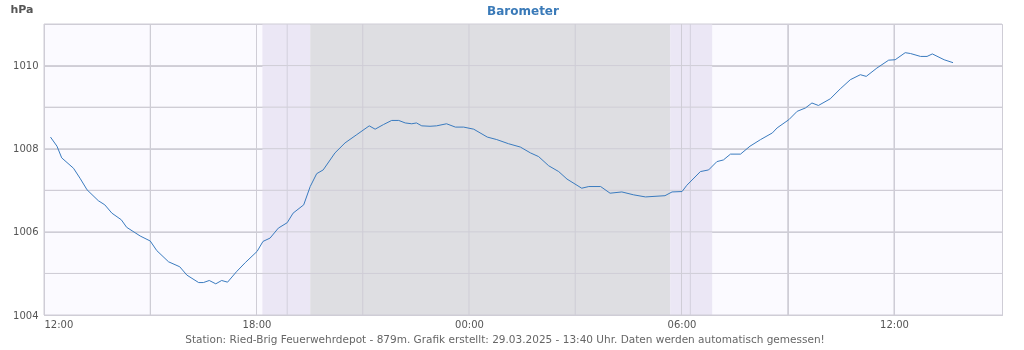 This screenshot has width=1024, height=350. Describe the element at coordinates (26, 315) in the screenshot. I see `y-tick-label: 1004` at that location.